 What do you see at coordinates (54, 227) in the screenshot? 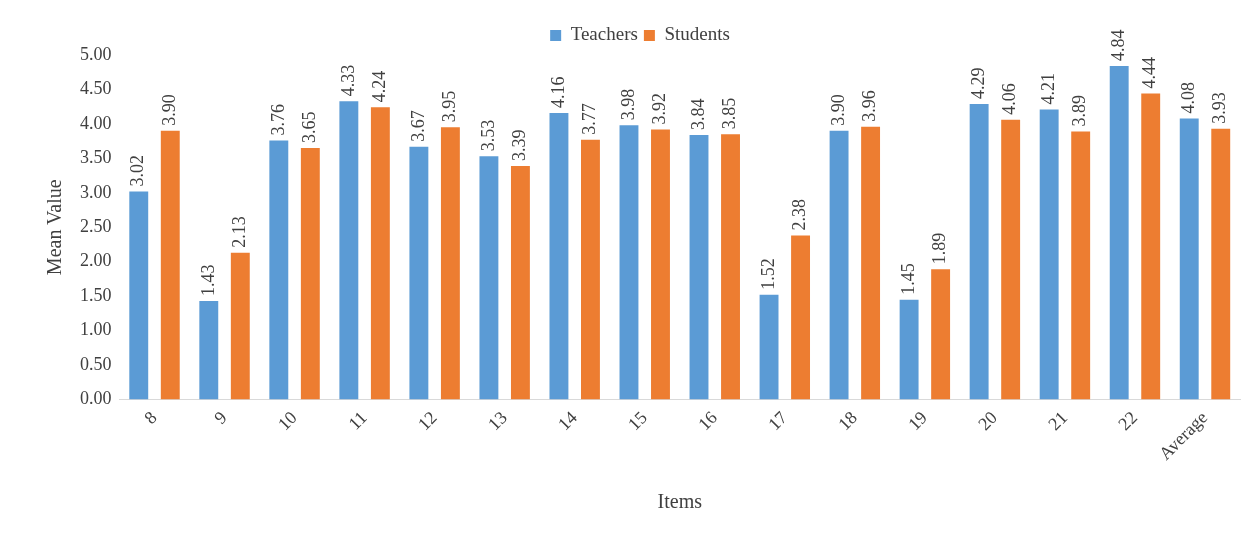
I see `y-axis-title: Mean Value` at bounding box center [54, 227].